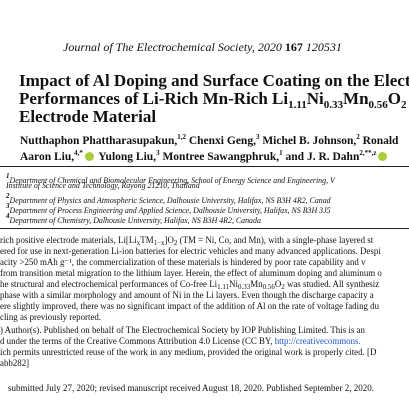 The image size is (409, 409). I want to click on abstract-line: cling as previously reported., so click(51, 317).